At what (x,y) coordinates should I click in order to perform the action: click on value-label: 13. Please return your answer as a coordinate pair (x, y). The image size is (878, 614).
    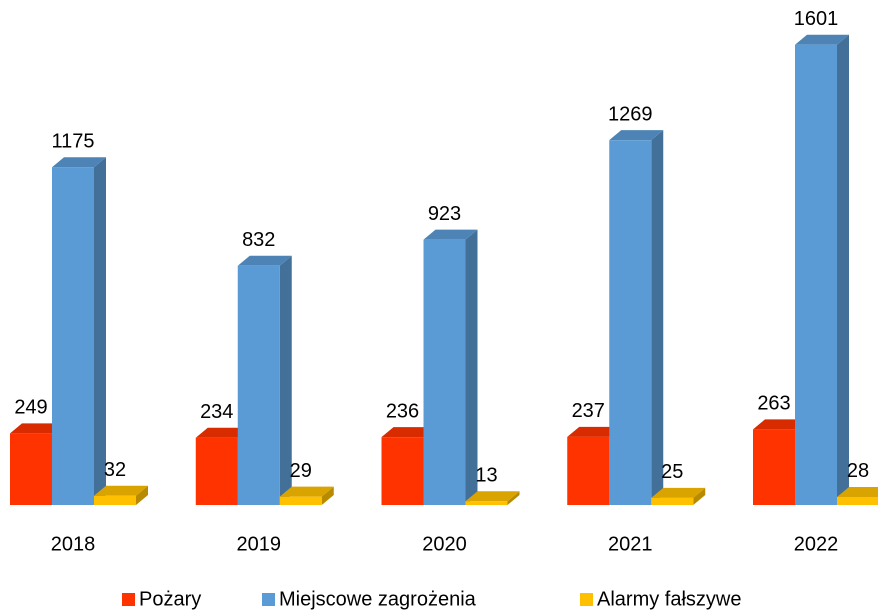
    Looking at the image, I should click on (486, 476).